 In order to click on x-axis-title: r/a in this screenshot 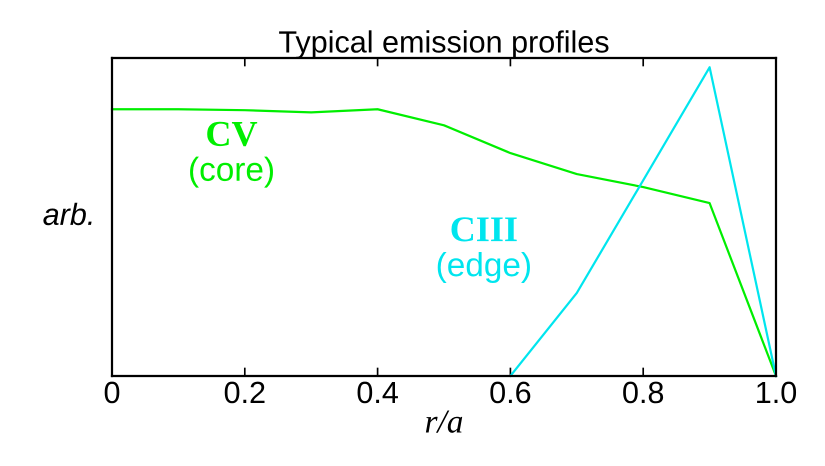, I will do `click(444, 421)`.